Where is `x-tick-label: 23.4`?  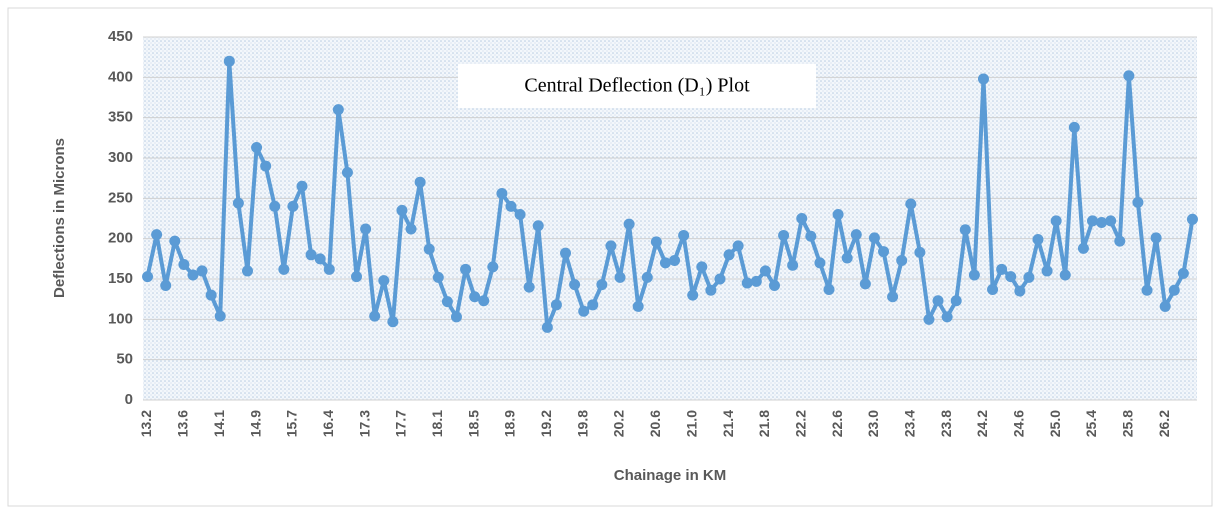
x-tick-label: 23.4 is located at coordinates (909, 423).